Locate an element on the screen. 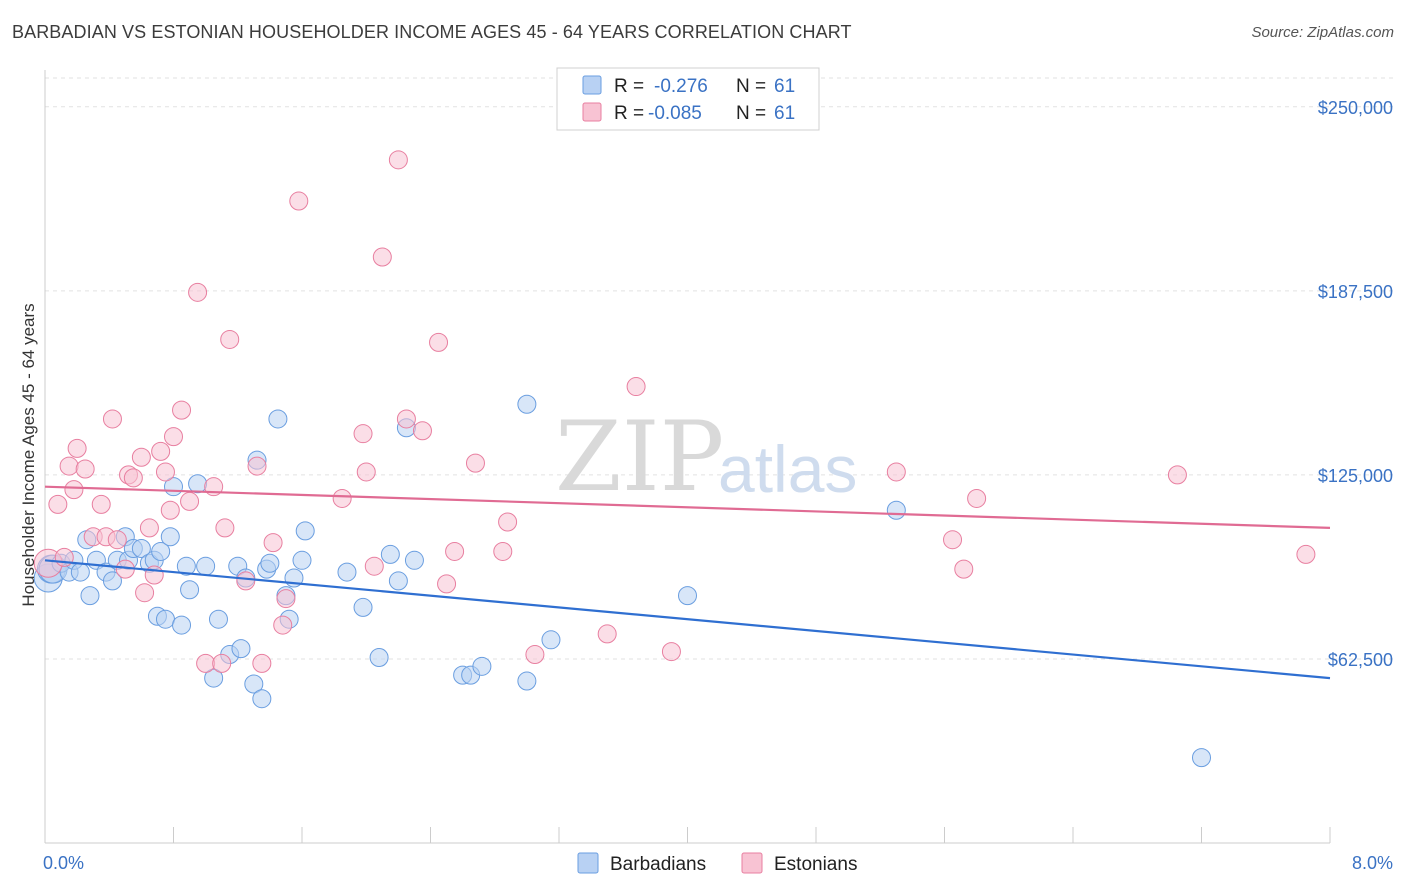  y-tick-label: $187,500 is located at coordinates (1355, 292).